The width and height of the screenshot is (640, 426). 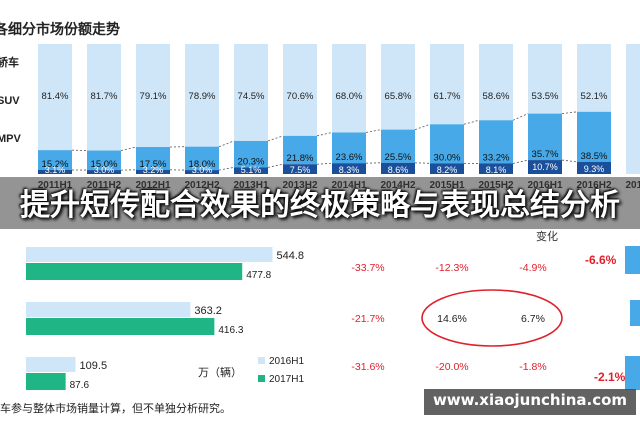 What do you see at coordinates (610, 377) in the screenshot?
I see `side-value-2: -2.1%` at bounding box center [610, 377].